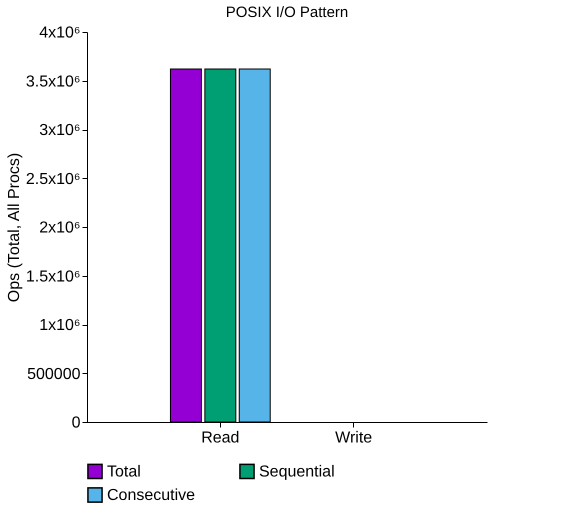 The height and width of the screenshot is (527, 566). What do you see at coordinates (297, 471) in the screenshot?
I see `legend-label: Sequential` at bounding box center [297, 471].